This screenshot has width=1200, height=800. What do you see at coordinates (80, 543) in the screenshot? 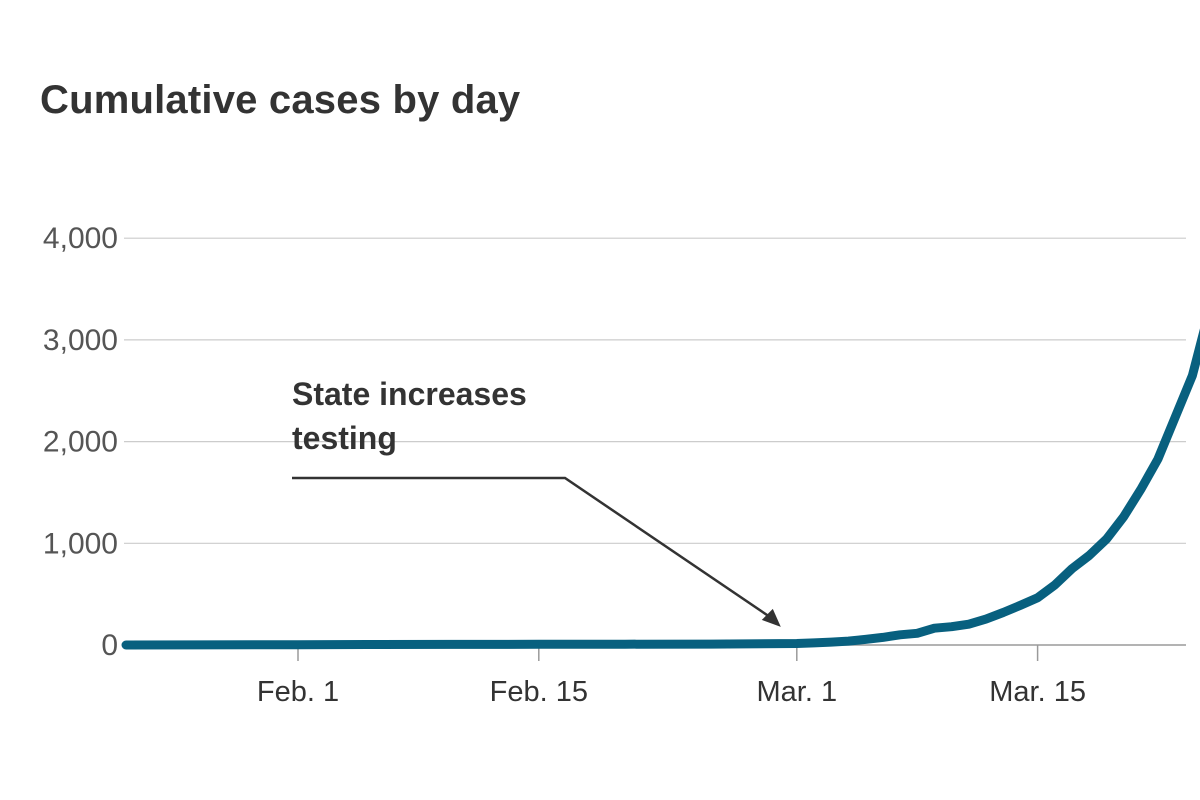
I see `y-tick-label: 1,000` at bounding box center [80, 543].